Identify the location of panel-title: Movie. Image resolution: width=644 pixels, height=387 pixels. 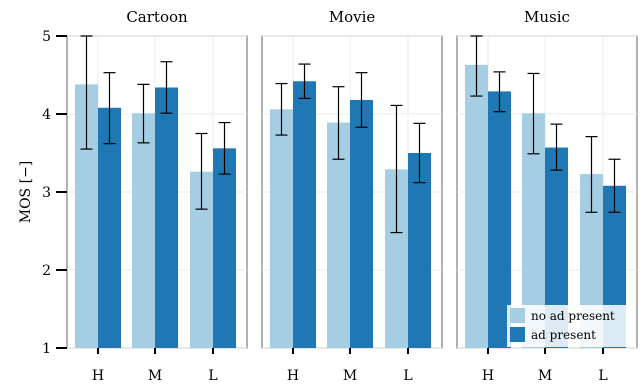
(352, 17).